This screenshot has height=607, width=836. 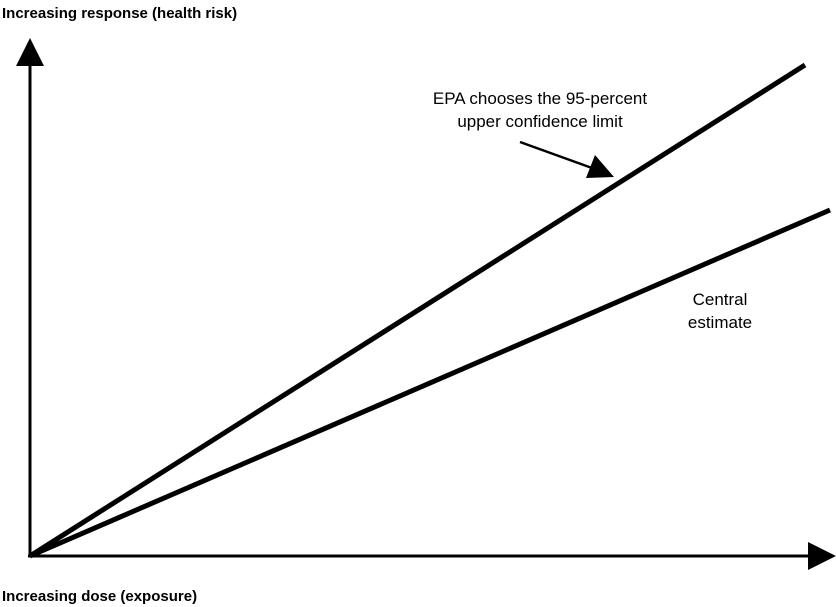 What do you see at coordinates (720, 299) in the screenshot?
I see `central-estimate-label: Central` at bounding box center [720, 299].